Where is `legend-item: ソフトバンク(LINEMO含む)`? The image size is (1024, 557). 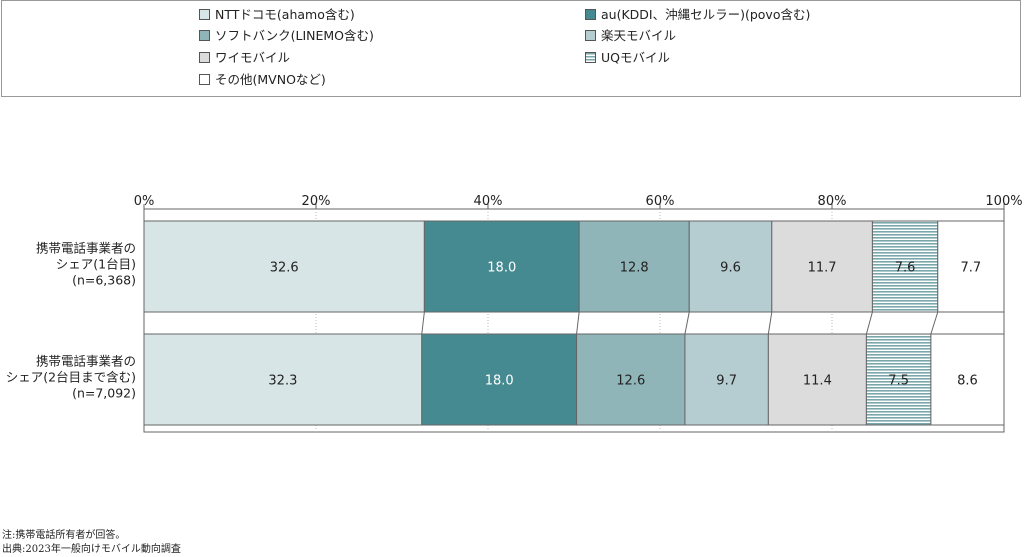
legend-item: ソフトバンク(LINEMO含む) is located at coordinates (286, 36).